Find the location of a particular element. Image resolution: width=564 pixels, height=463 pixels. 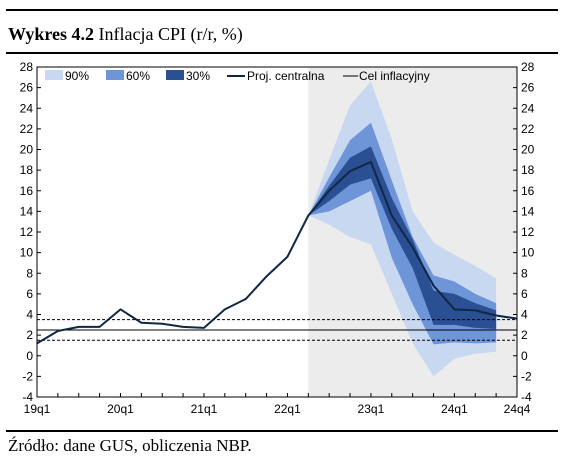

legend-label: 30% is located at coordinates (198, 76).